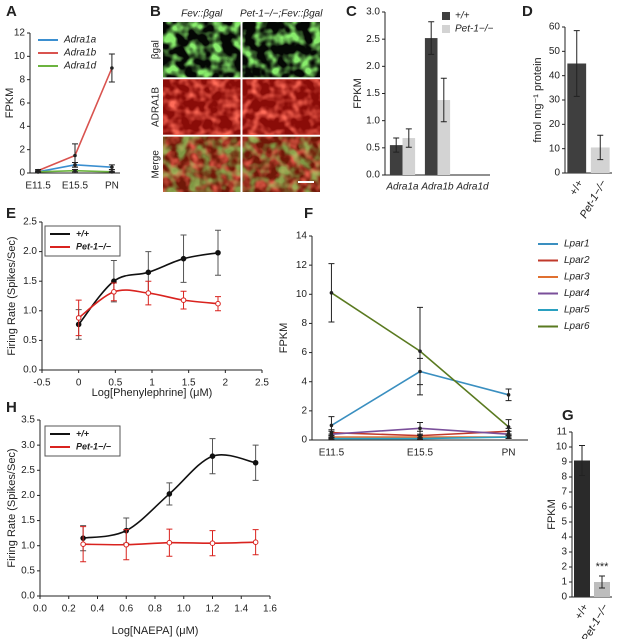 The height and width of the screenshot is (639, 618). Describe the element at coordinates (555, 27) in the screenshot. I see `y-tick-label: 60` at that location.